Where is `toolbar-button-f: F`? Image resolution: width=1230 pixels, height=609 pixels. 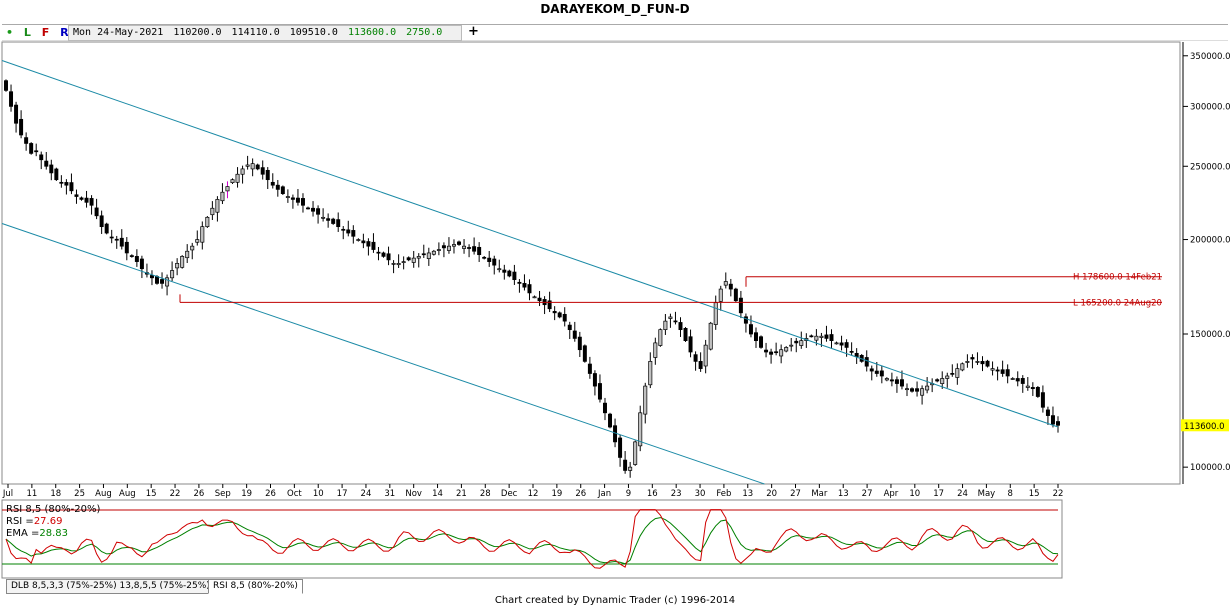
toolbar-button-f: F is located at coordinates (45, 32).